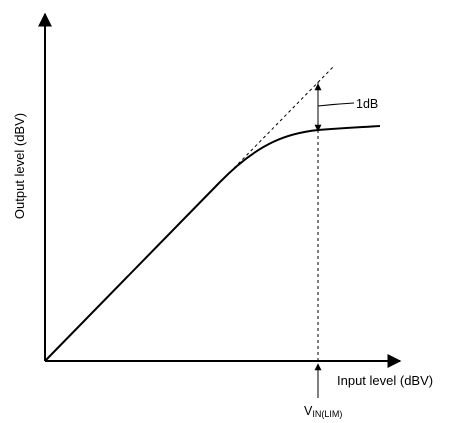  What do you see at coordinates (19, 166) in the screenshot?
I see `y-axis-label: Output level (dBV)` at bounding box center [19, 166].